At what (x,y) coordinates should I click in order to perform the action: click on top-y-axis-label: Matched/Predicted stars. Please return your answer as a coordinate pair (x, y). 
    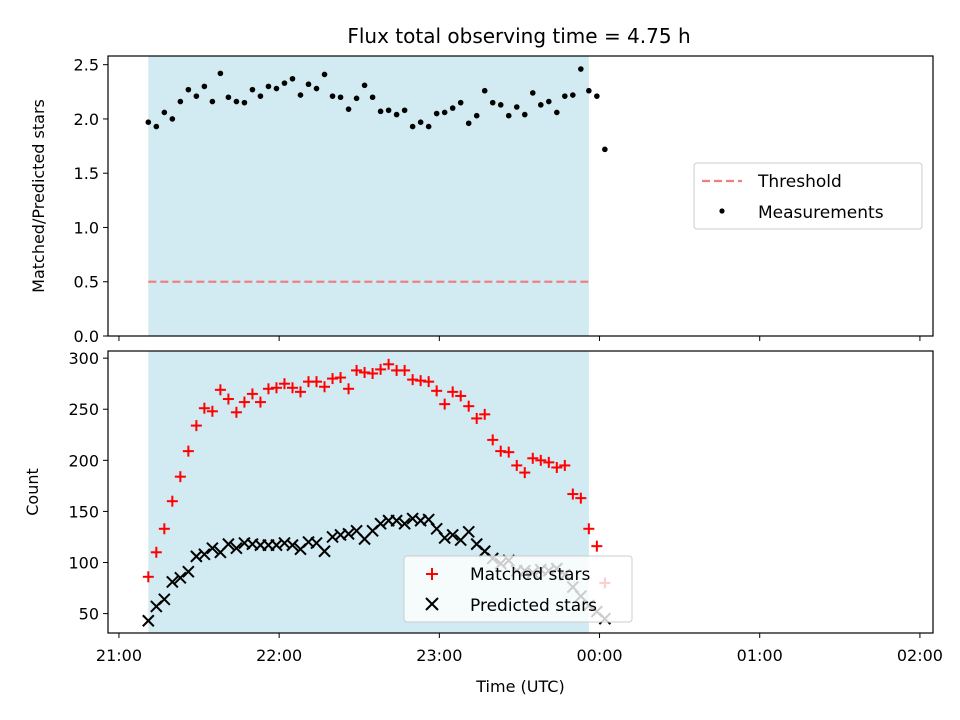
    Looking at the image, I should click on (38, 196).